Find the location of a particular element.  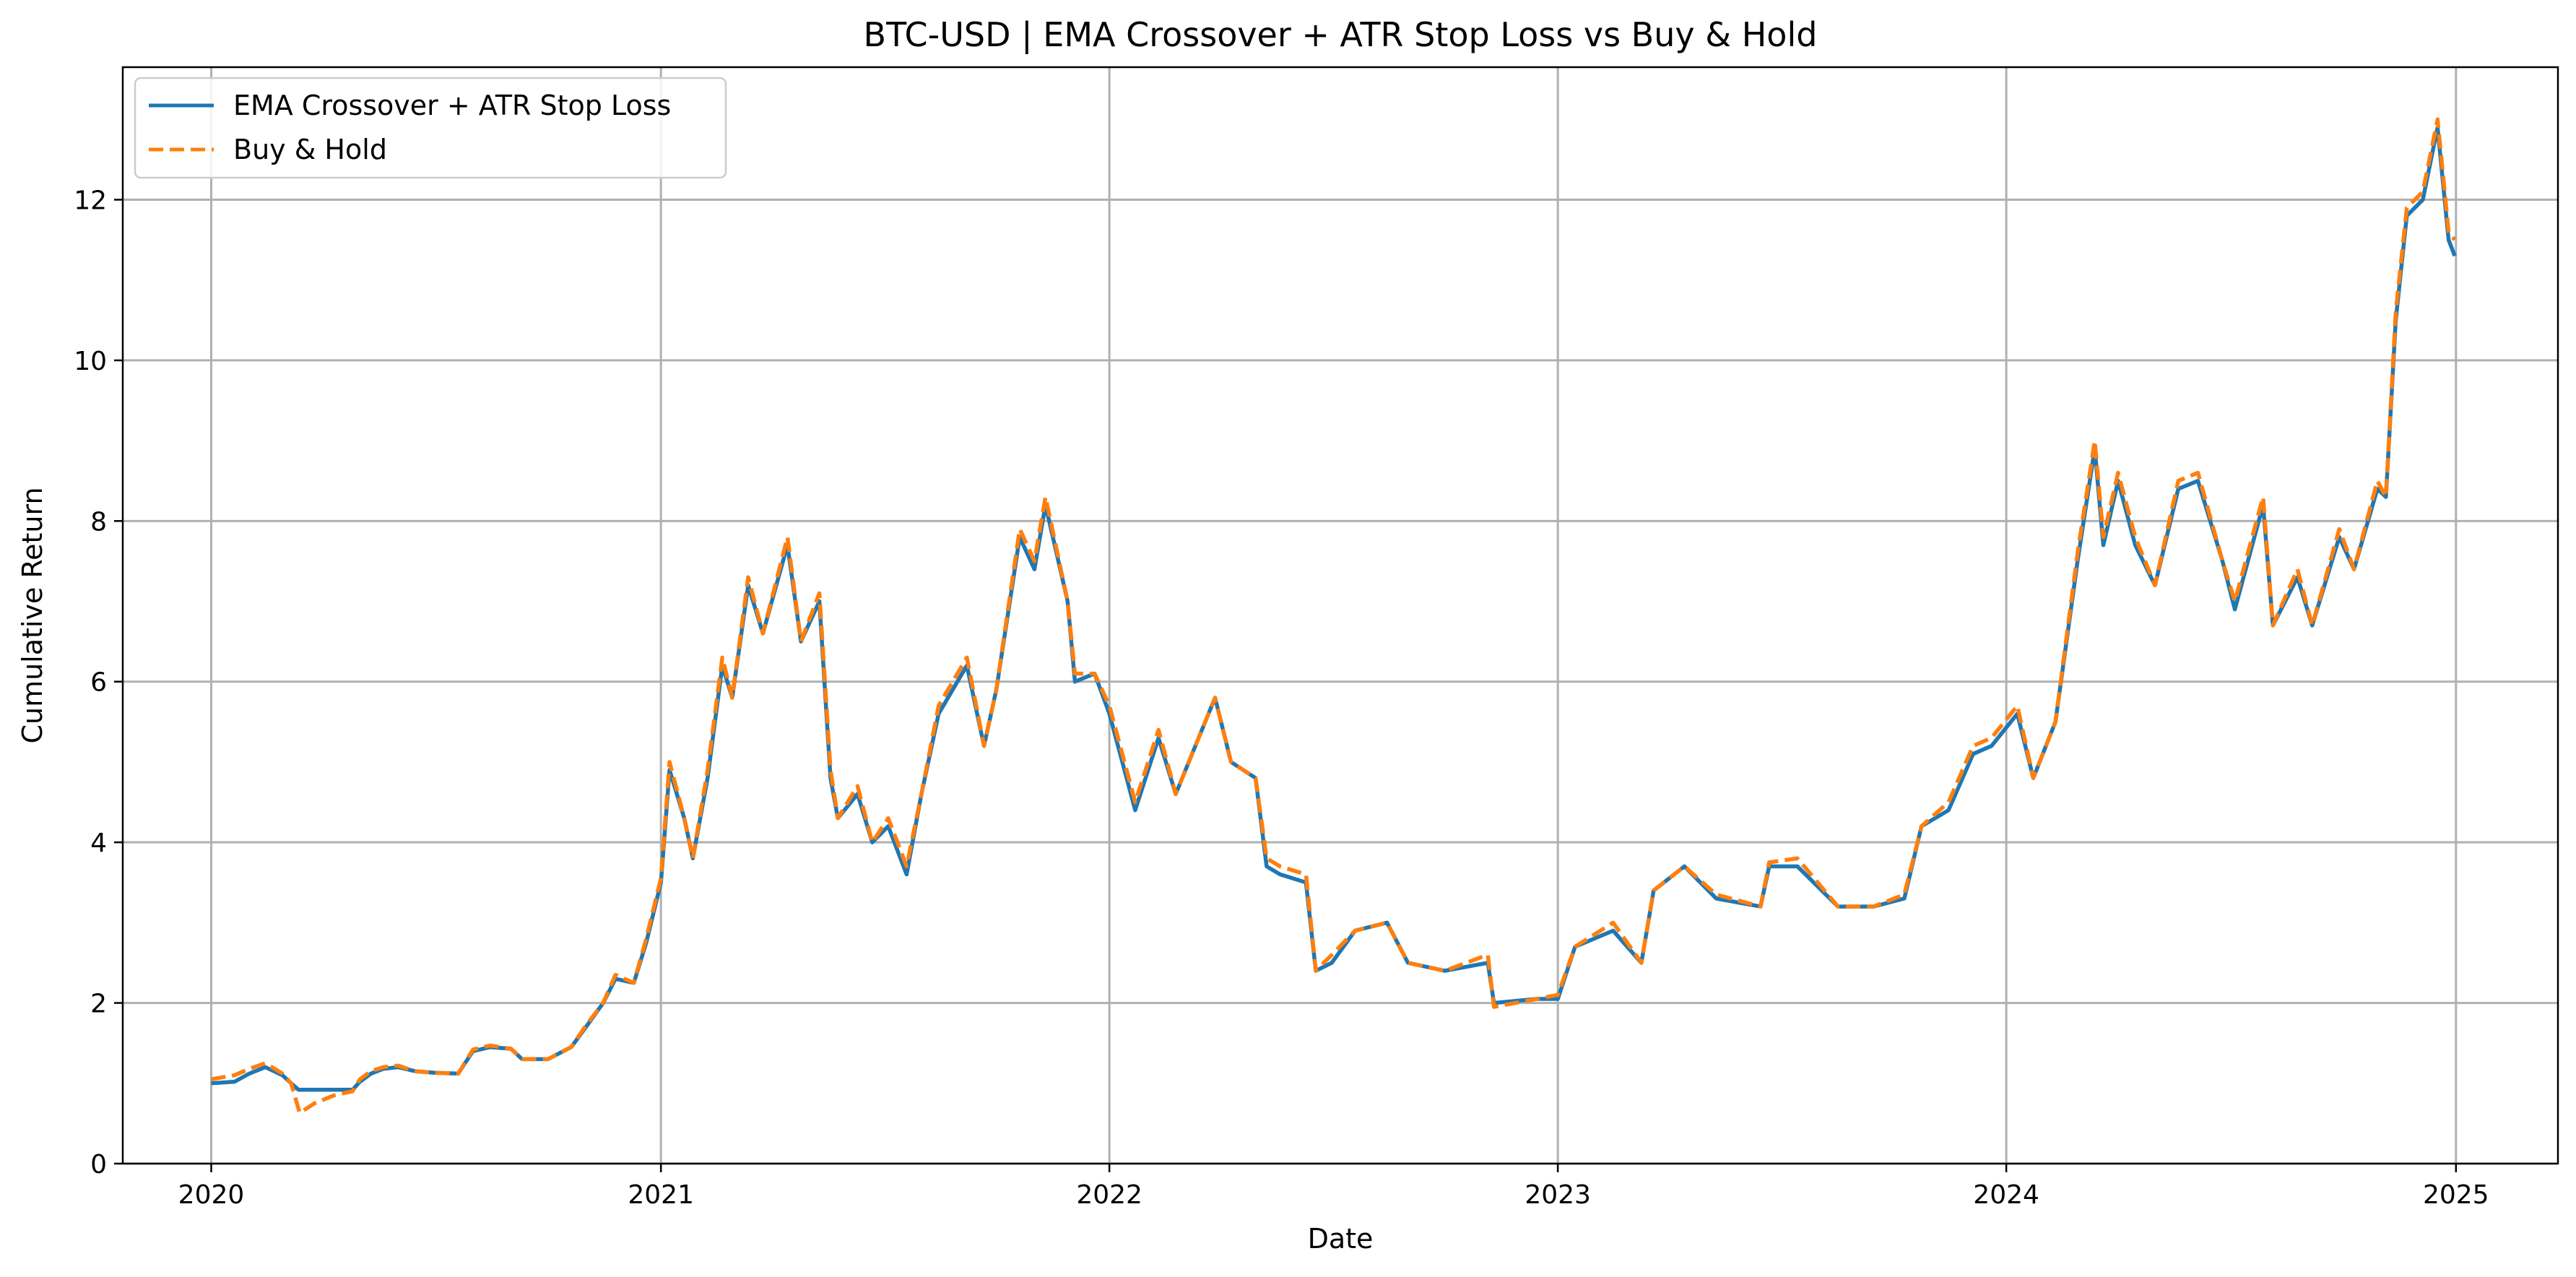

x-tick-label: 2024 is located at coordinates (2006, 1195).